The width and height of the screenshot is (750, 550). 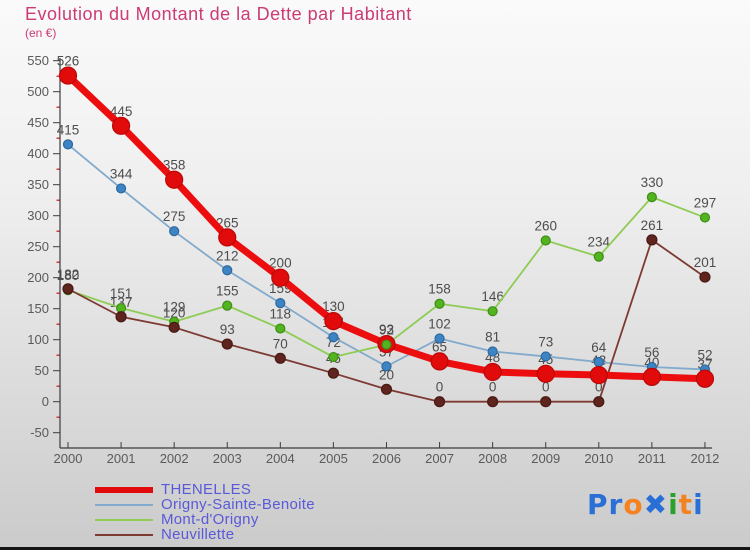 What do you see at coordinates (38, 60) in the screenshot?
I see `y-tick-label: 550` at bounding box center [38, 60].